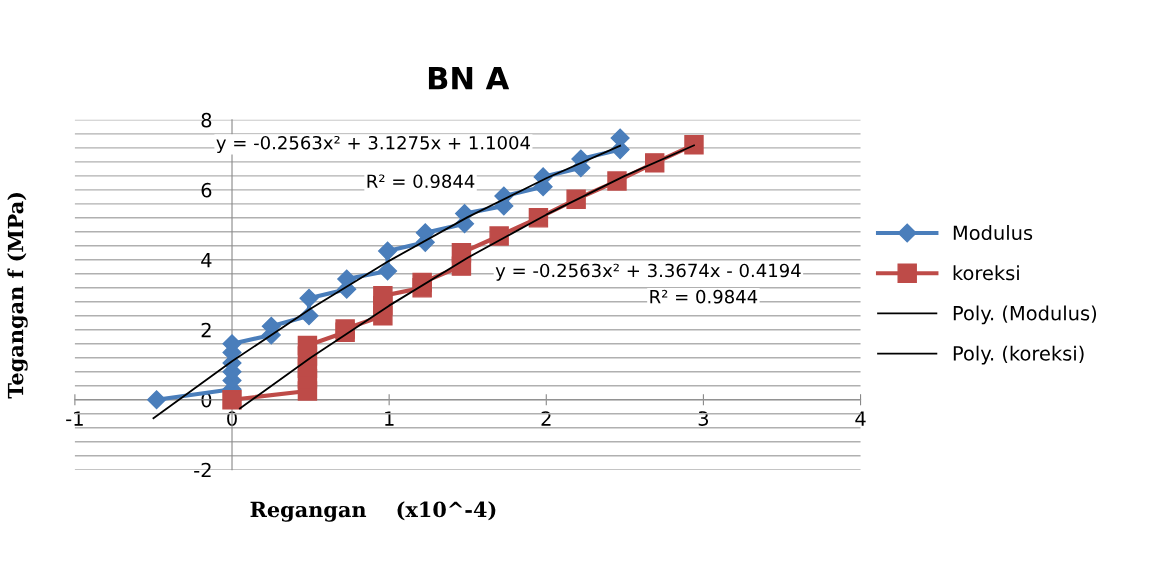  What do you see at coordinates (986, 273) in the screenshot?
I see `legend-label: koreksi` at bounding box center [986, 273].